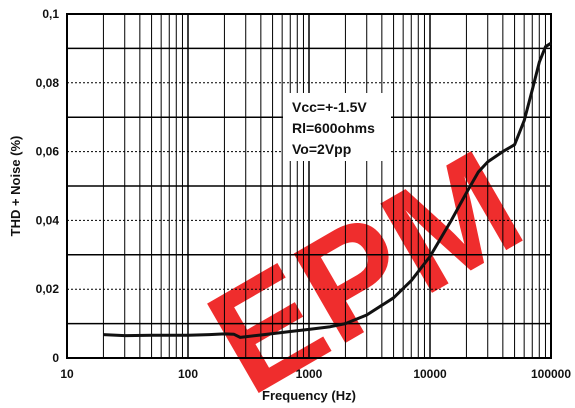 This screenshot has width=575, height=408. What do you see at coordinates (48, 152) in the screenshot?
I see `y-tick-label: 0,06` at bounding box center [48, 152].